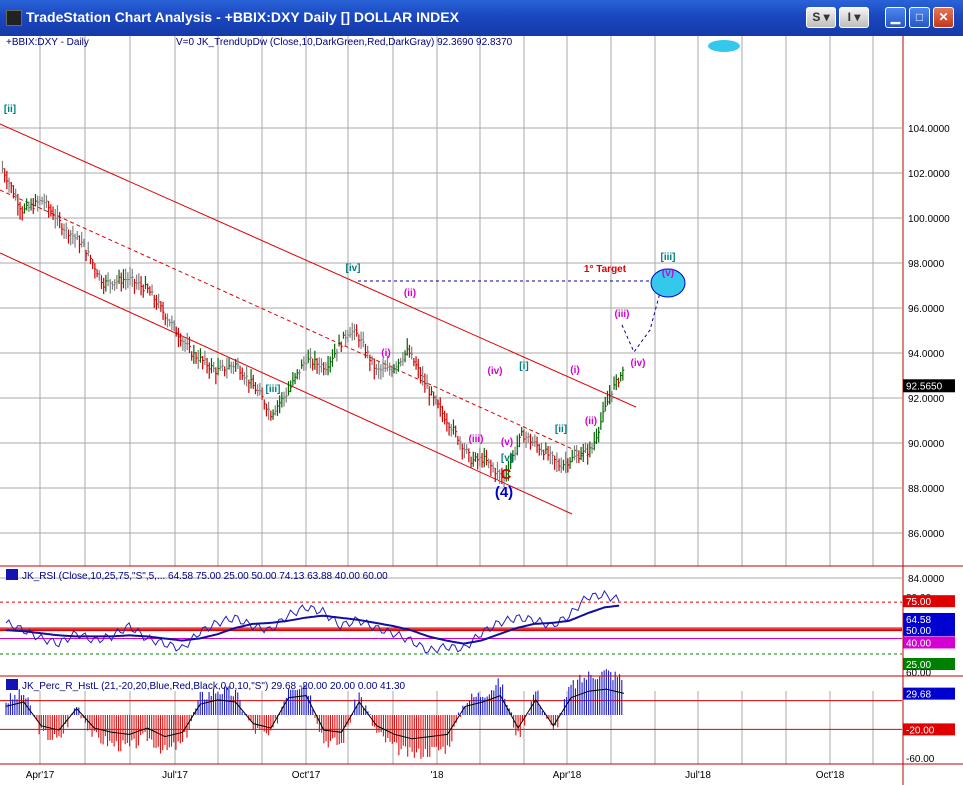  I want to click on target-ellipse, so click(668, 283).